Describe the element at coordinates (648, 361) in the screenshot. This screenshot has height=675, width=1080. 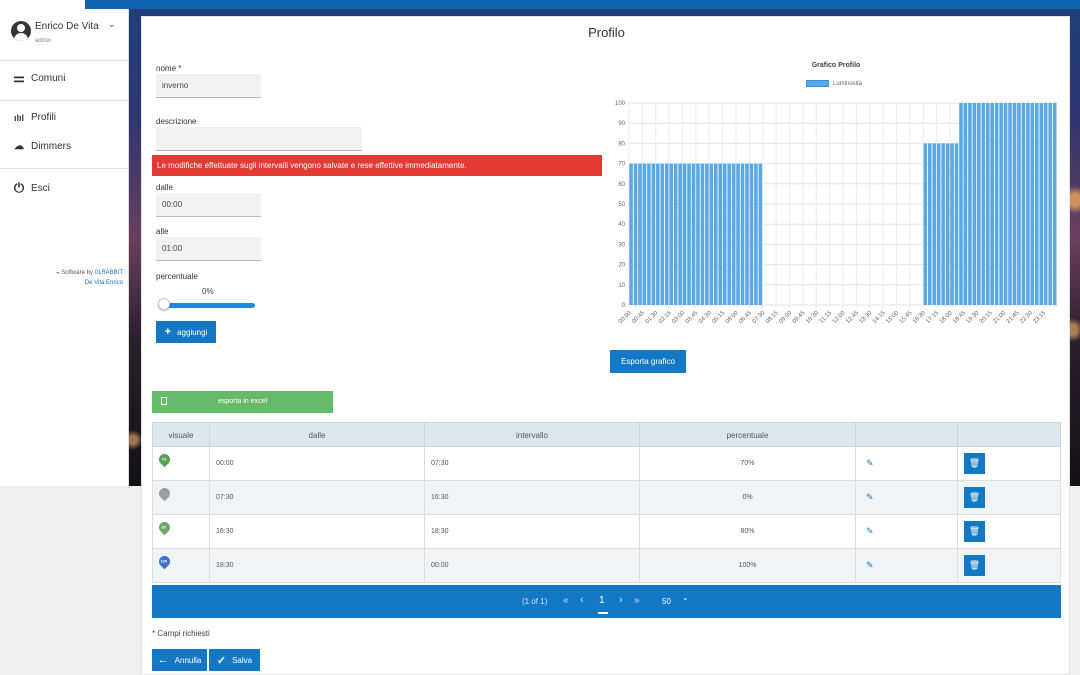
I see `export-chart-button: Esporta grafico` at that location.